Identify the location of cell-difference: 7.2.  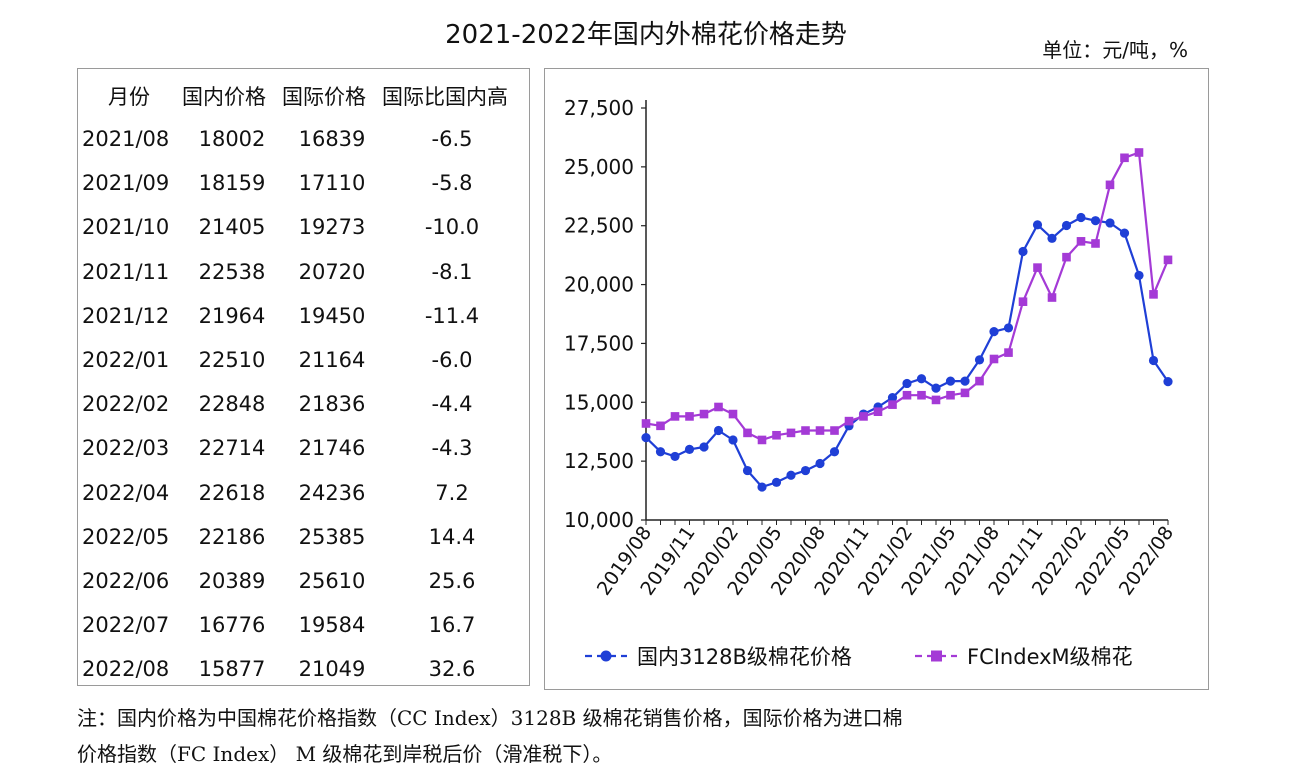
(452, 492).